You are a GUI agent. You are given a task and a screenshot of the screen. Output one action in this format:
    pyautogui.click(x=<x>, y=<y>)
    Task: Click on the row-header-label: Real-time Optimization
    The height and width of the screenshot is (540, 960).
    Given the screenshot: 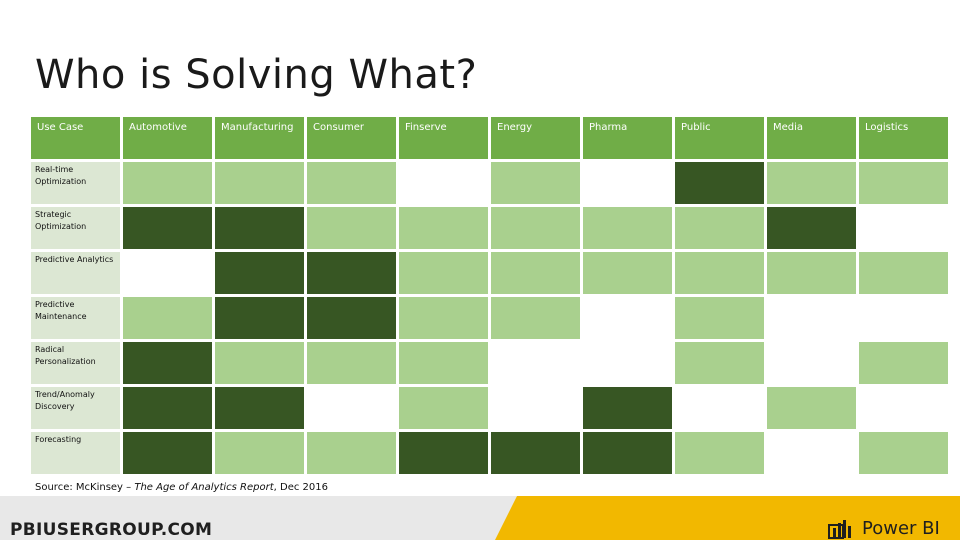 What is the action you would take?
    pyautogui.click(x=61, y=175)
    